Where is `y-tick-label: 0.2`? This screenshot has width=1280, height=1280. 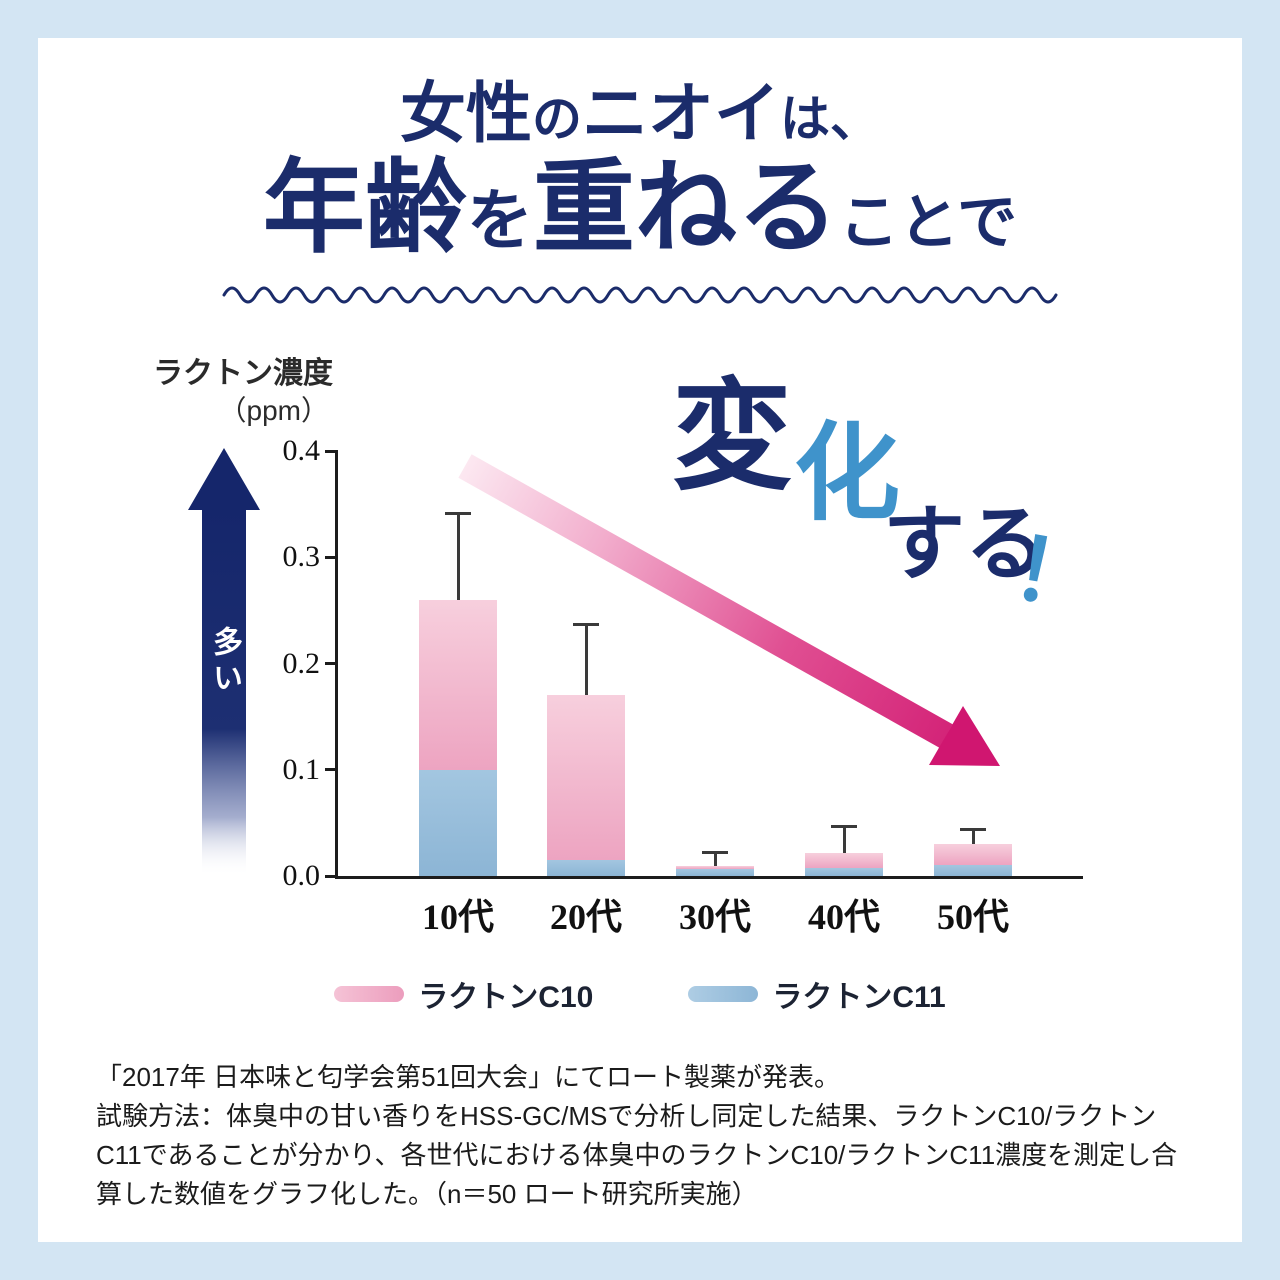
y-tick-label: 0.2 is located at coordinates (301, 663).